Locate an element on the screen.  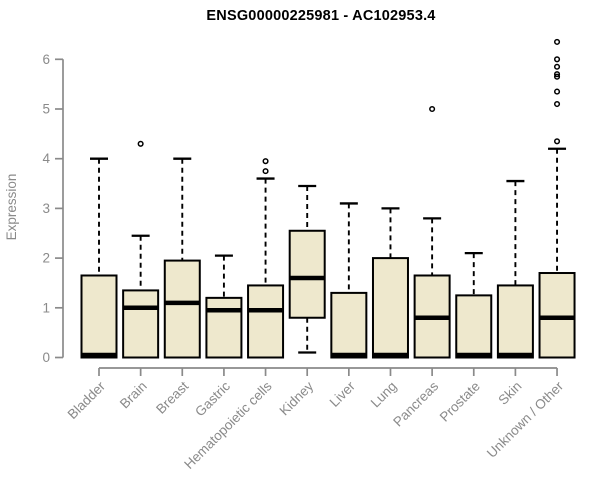
y-axis-label: Expression is located at coordinates (11, 207).